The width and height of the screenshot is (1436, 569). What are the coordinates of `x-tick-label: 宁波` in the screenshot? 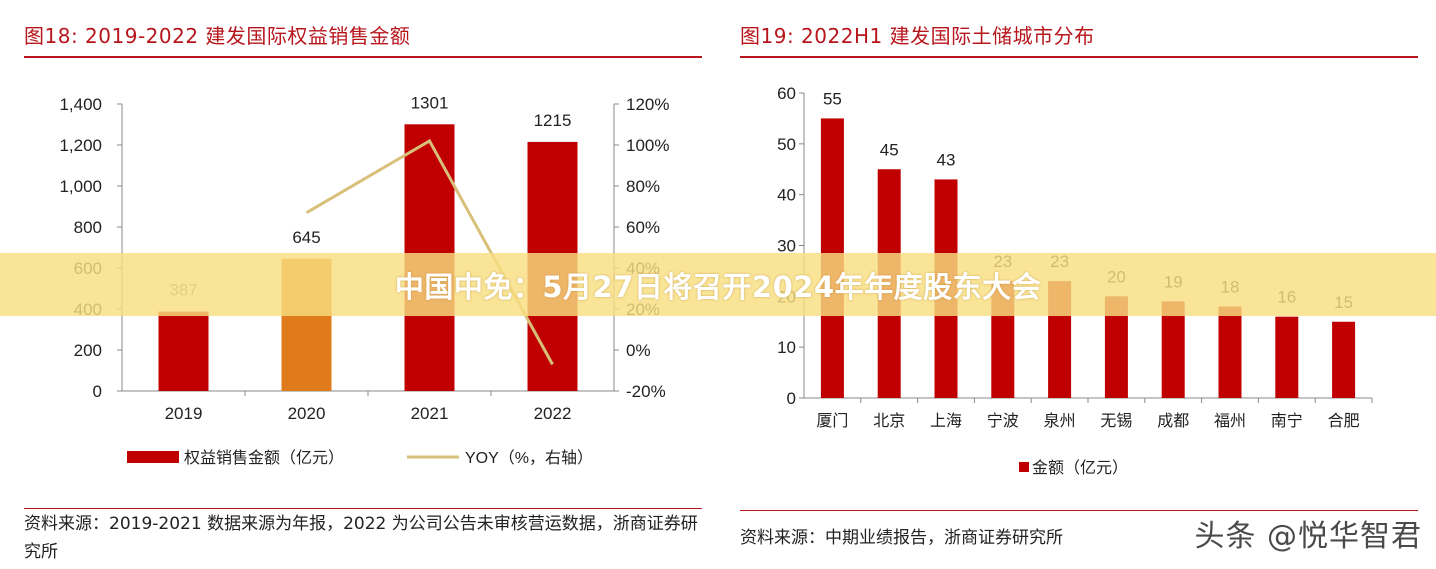 It's located at (1003, 421).